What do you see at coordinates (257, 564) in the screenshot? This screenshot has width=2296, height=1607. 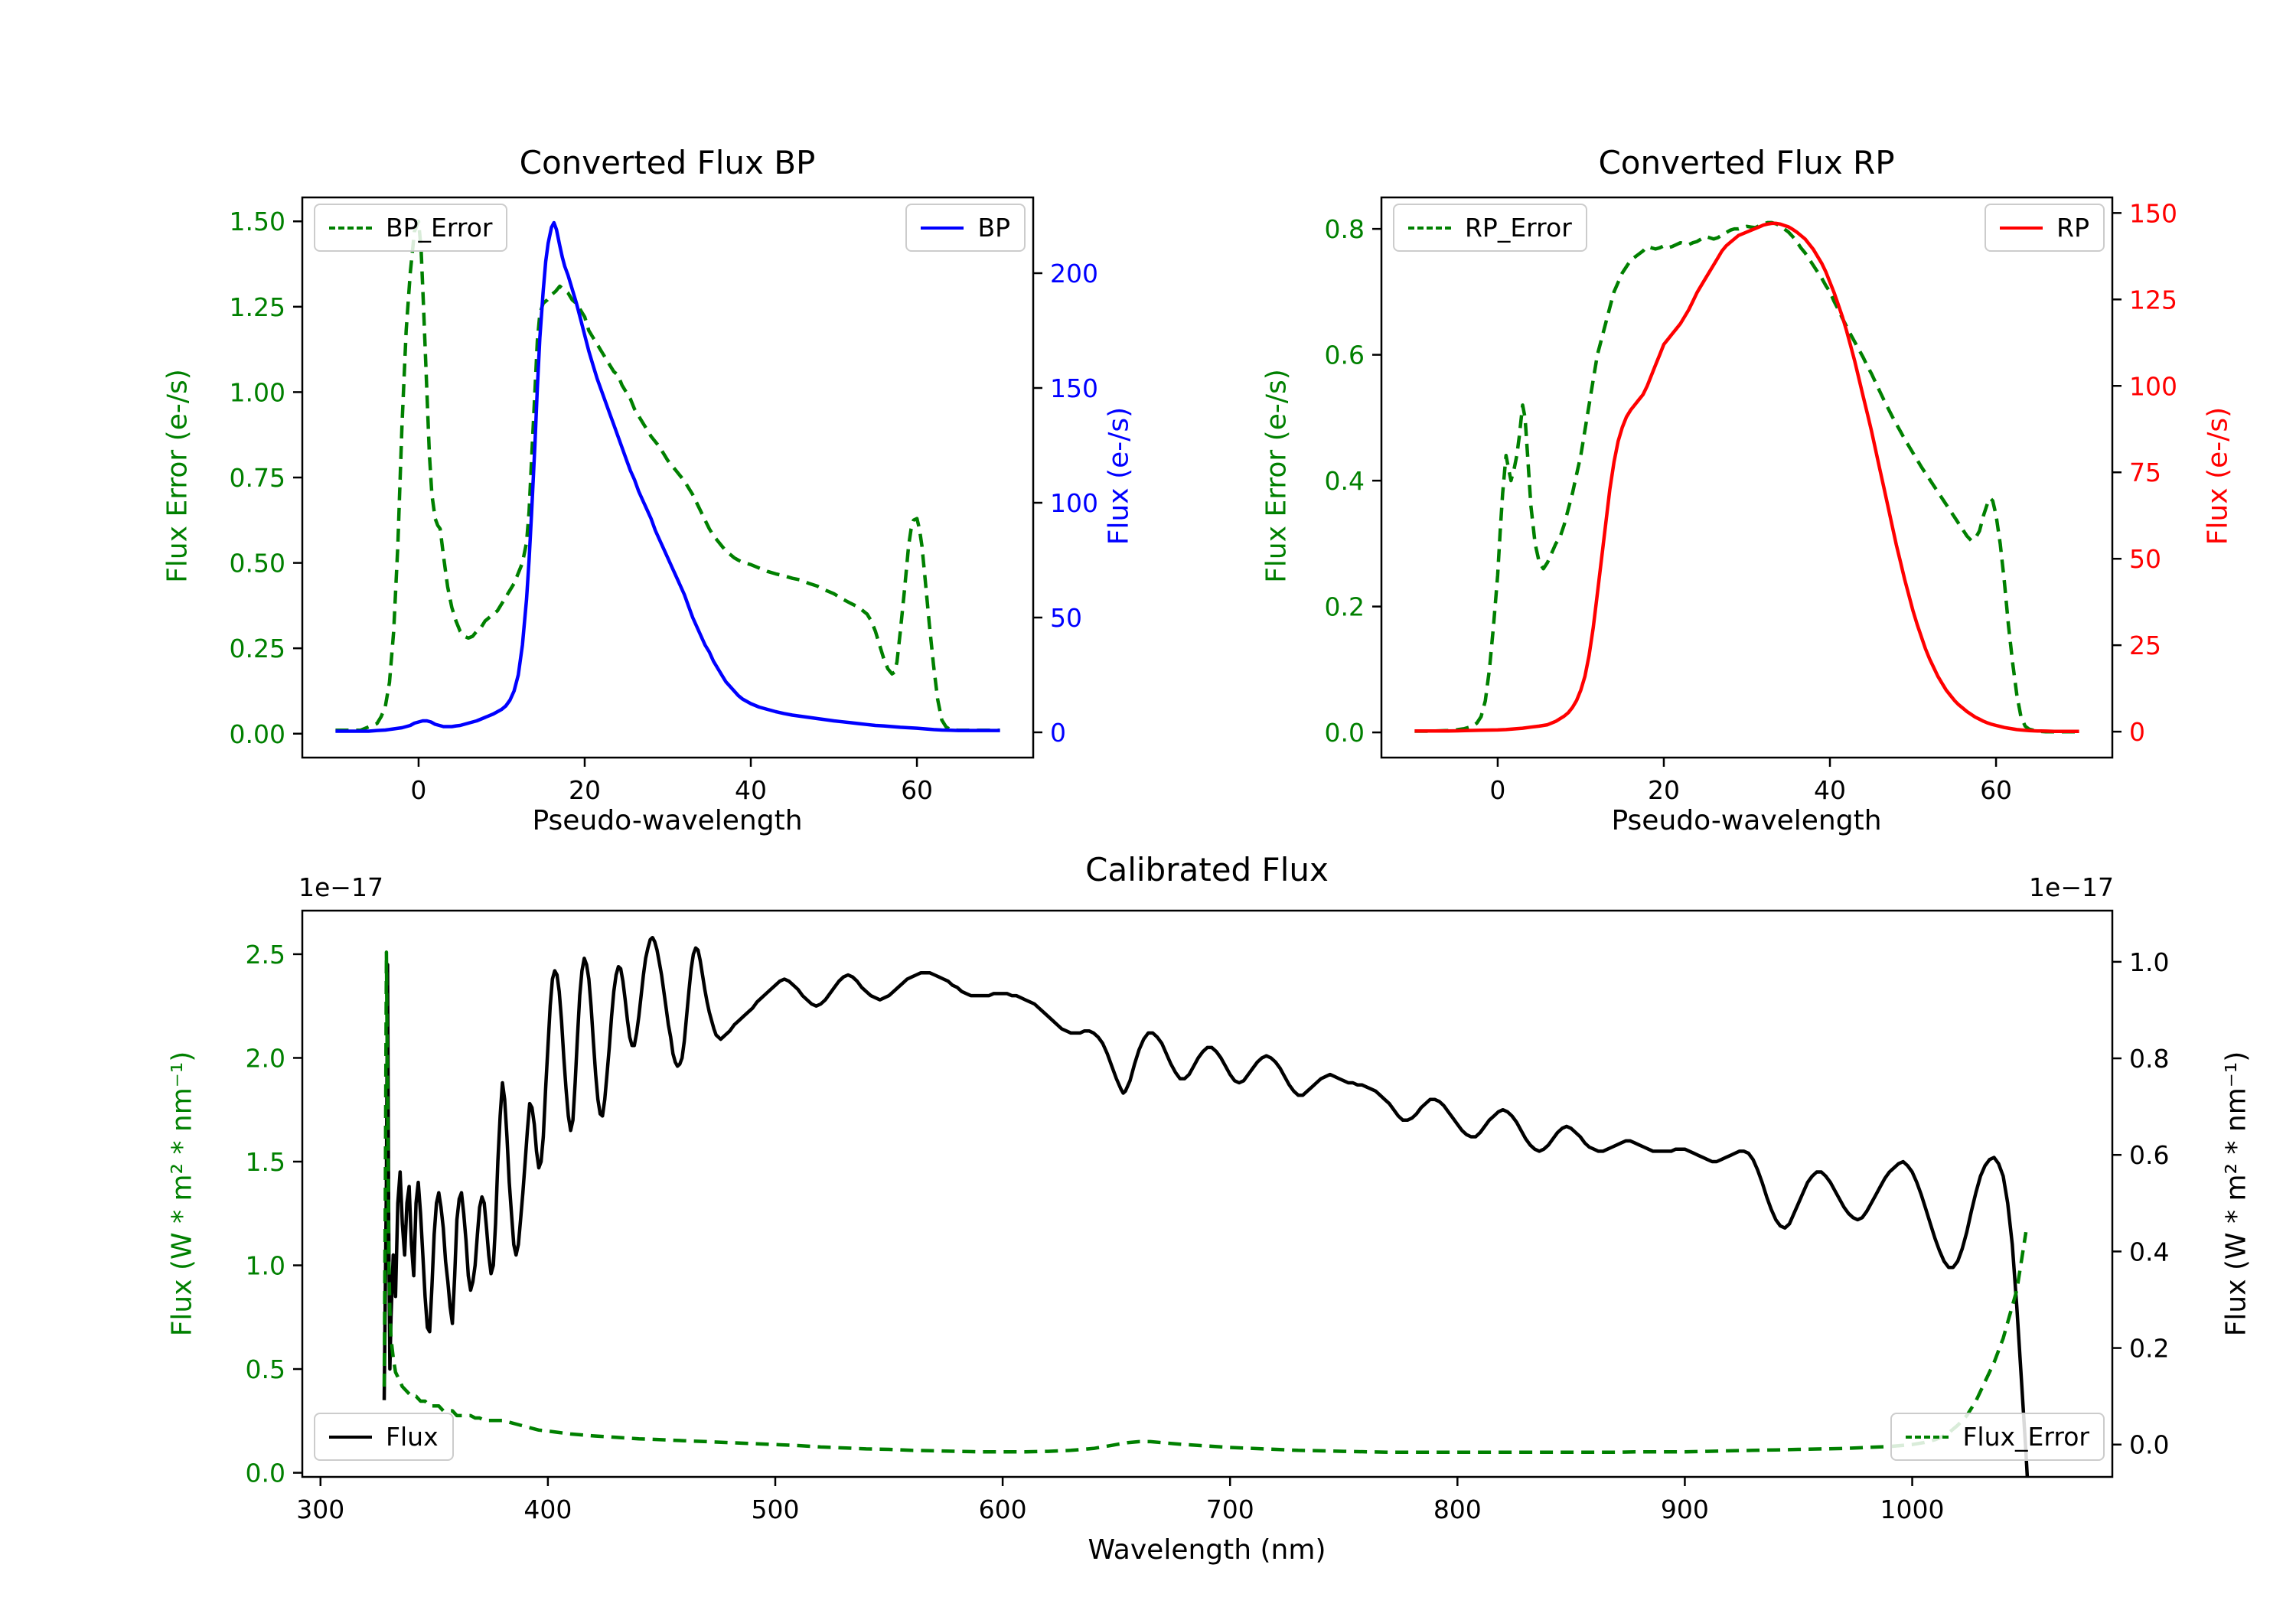 I see `tick-label: 0.50` at bounding box center [257, 564].